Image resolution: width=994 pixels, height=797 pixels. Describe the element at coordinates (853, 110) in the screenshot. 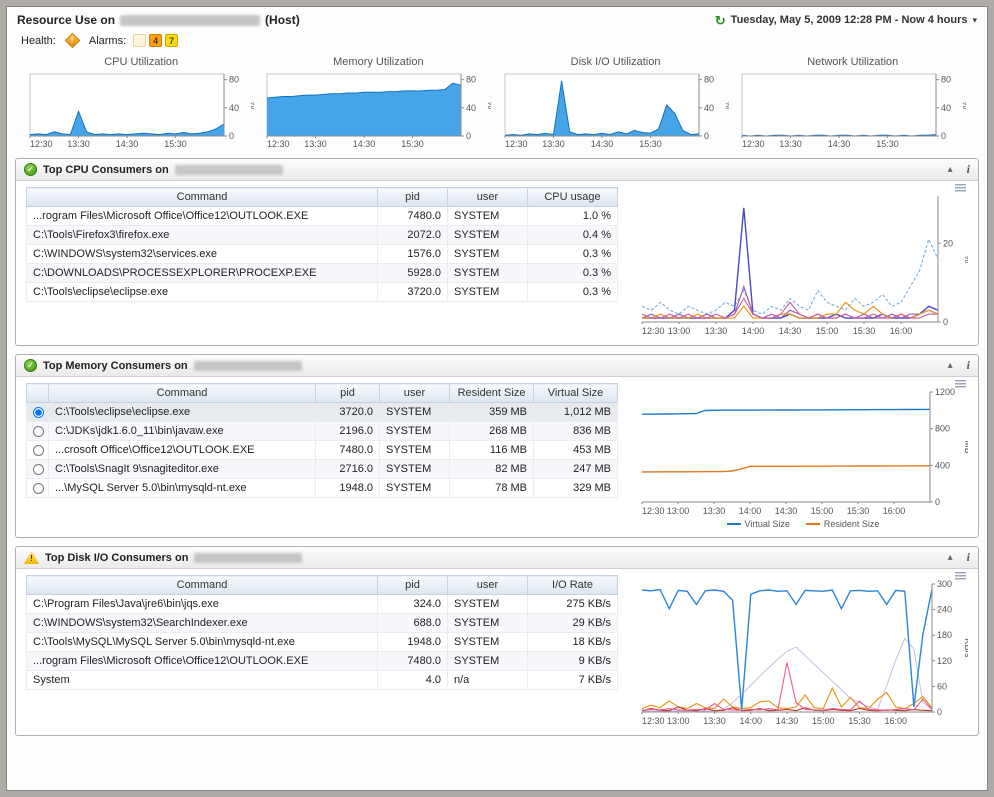

I see `network-sparkline-chart: 0 40 80% 12:30 13:30 14:30 15:30` at that location.